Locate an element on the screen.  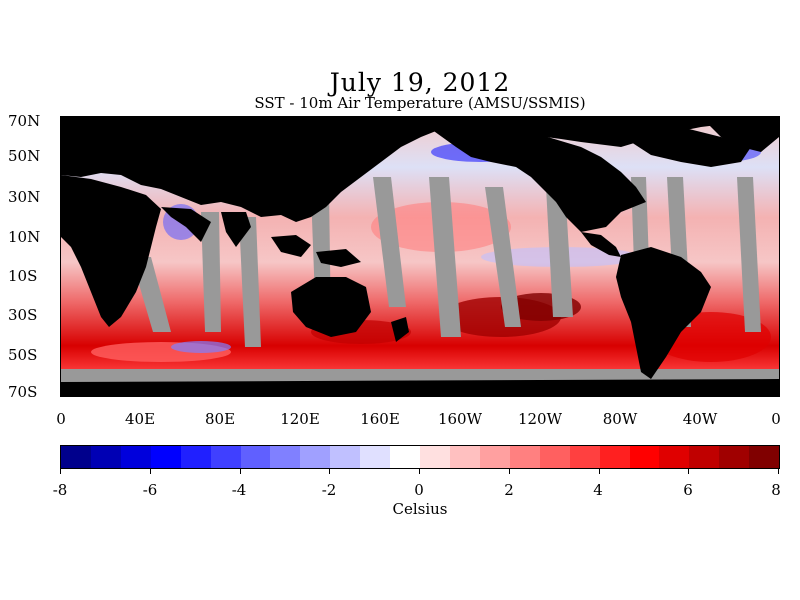
map-subtitle: SST - 10m Air Temperature (AMSU/SSMIS) is located at coordinates (420, 103).